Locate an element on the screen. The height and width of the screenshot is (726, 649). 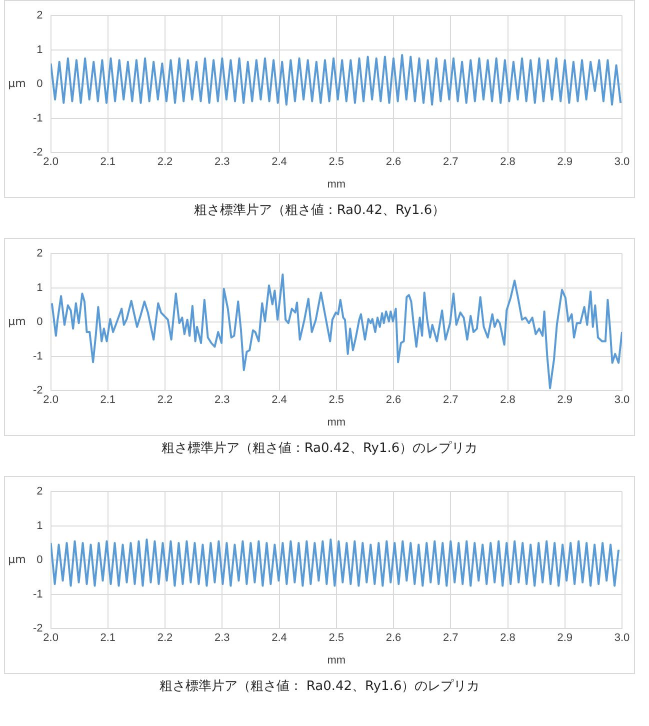
text: 粗さ標準片ア（粗さ値：Ra0.42、Ry1.6） is located at coordinates (319, 211).